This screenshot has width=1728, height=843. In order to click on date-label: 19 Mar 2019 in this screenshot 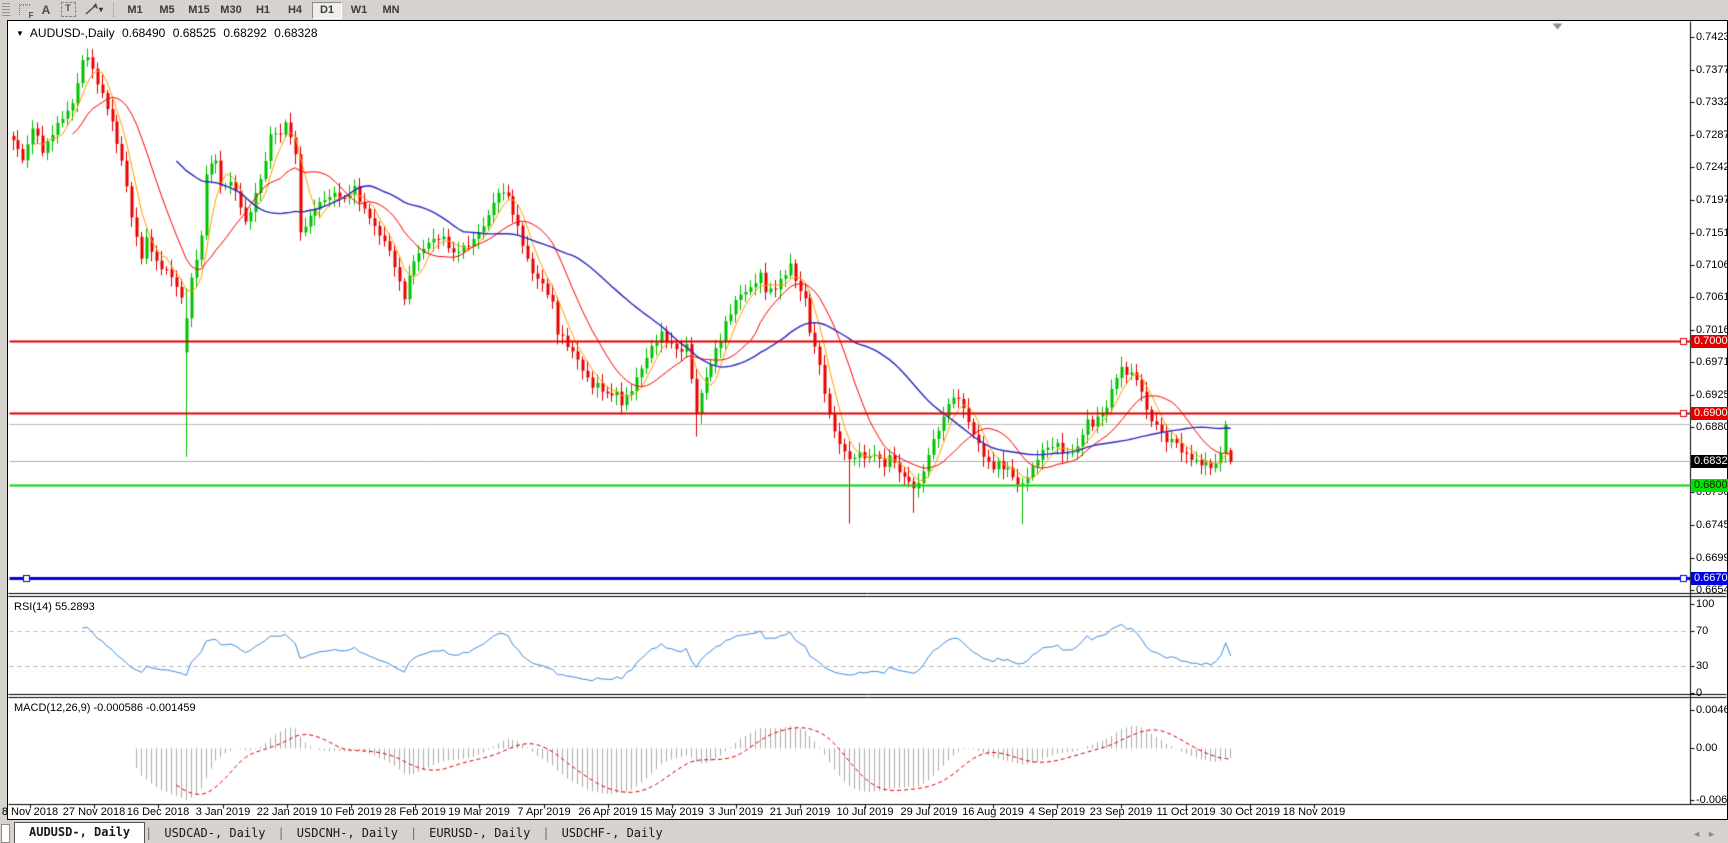, I will do `click(479, 812)`.